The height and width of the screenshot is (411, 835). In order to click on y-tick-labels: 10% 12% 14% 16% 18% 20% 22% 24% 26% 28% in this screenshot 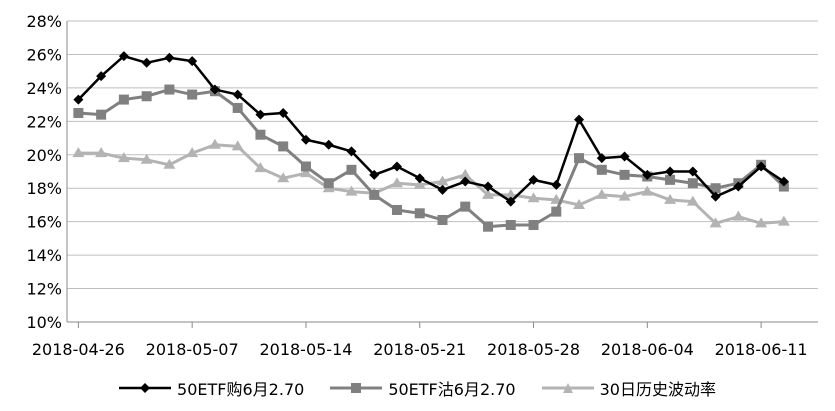, I will do `click(44, 172)`.